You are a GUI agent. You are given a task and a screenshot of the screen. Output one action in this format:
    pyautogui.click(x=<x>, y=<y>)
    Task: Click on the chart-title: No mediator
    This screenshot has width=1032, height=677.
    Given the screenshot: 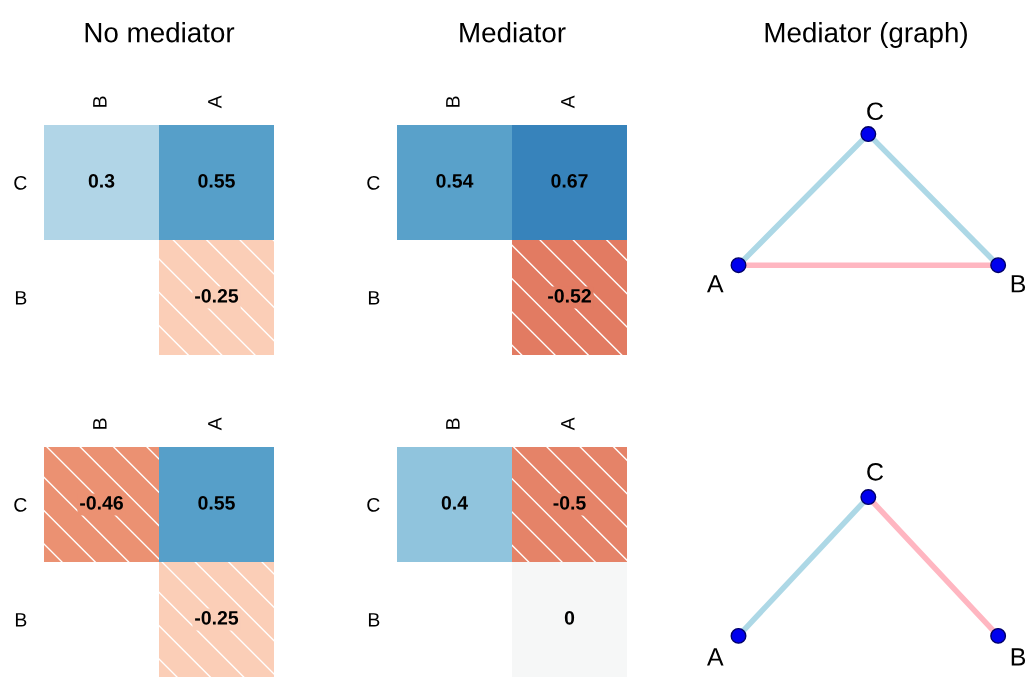 What is the action you would take?
    pyautogui.click(x=160, y=32)
    